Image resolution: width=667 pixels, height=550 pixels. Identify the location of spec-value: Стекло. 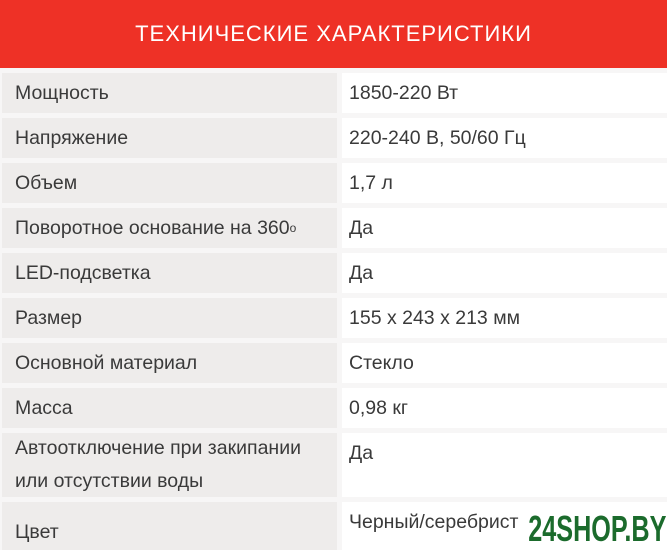
(504, 363).